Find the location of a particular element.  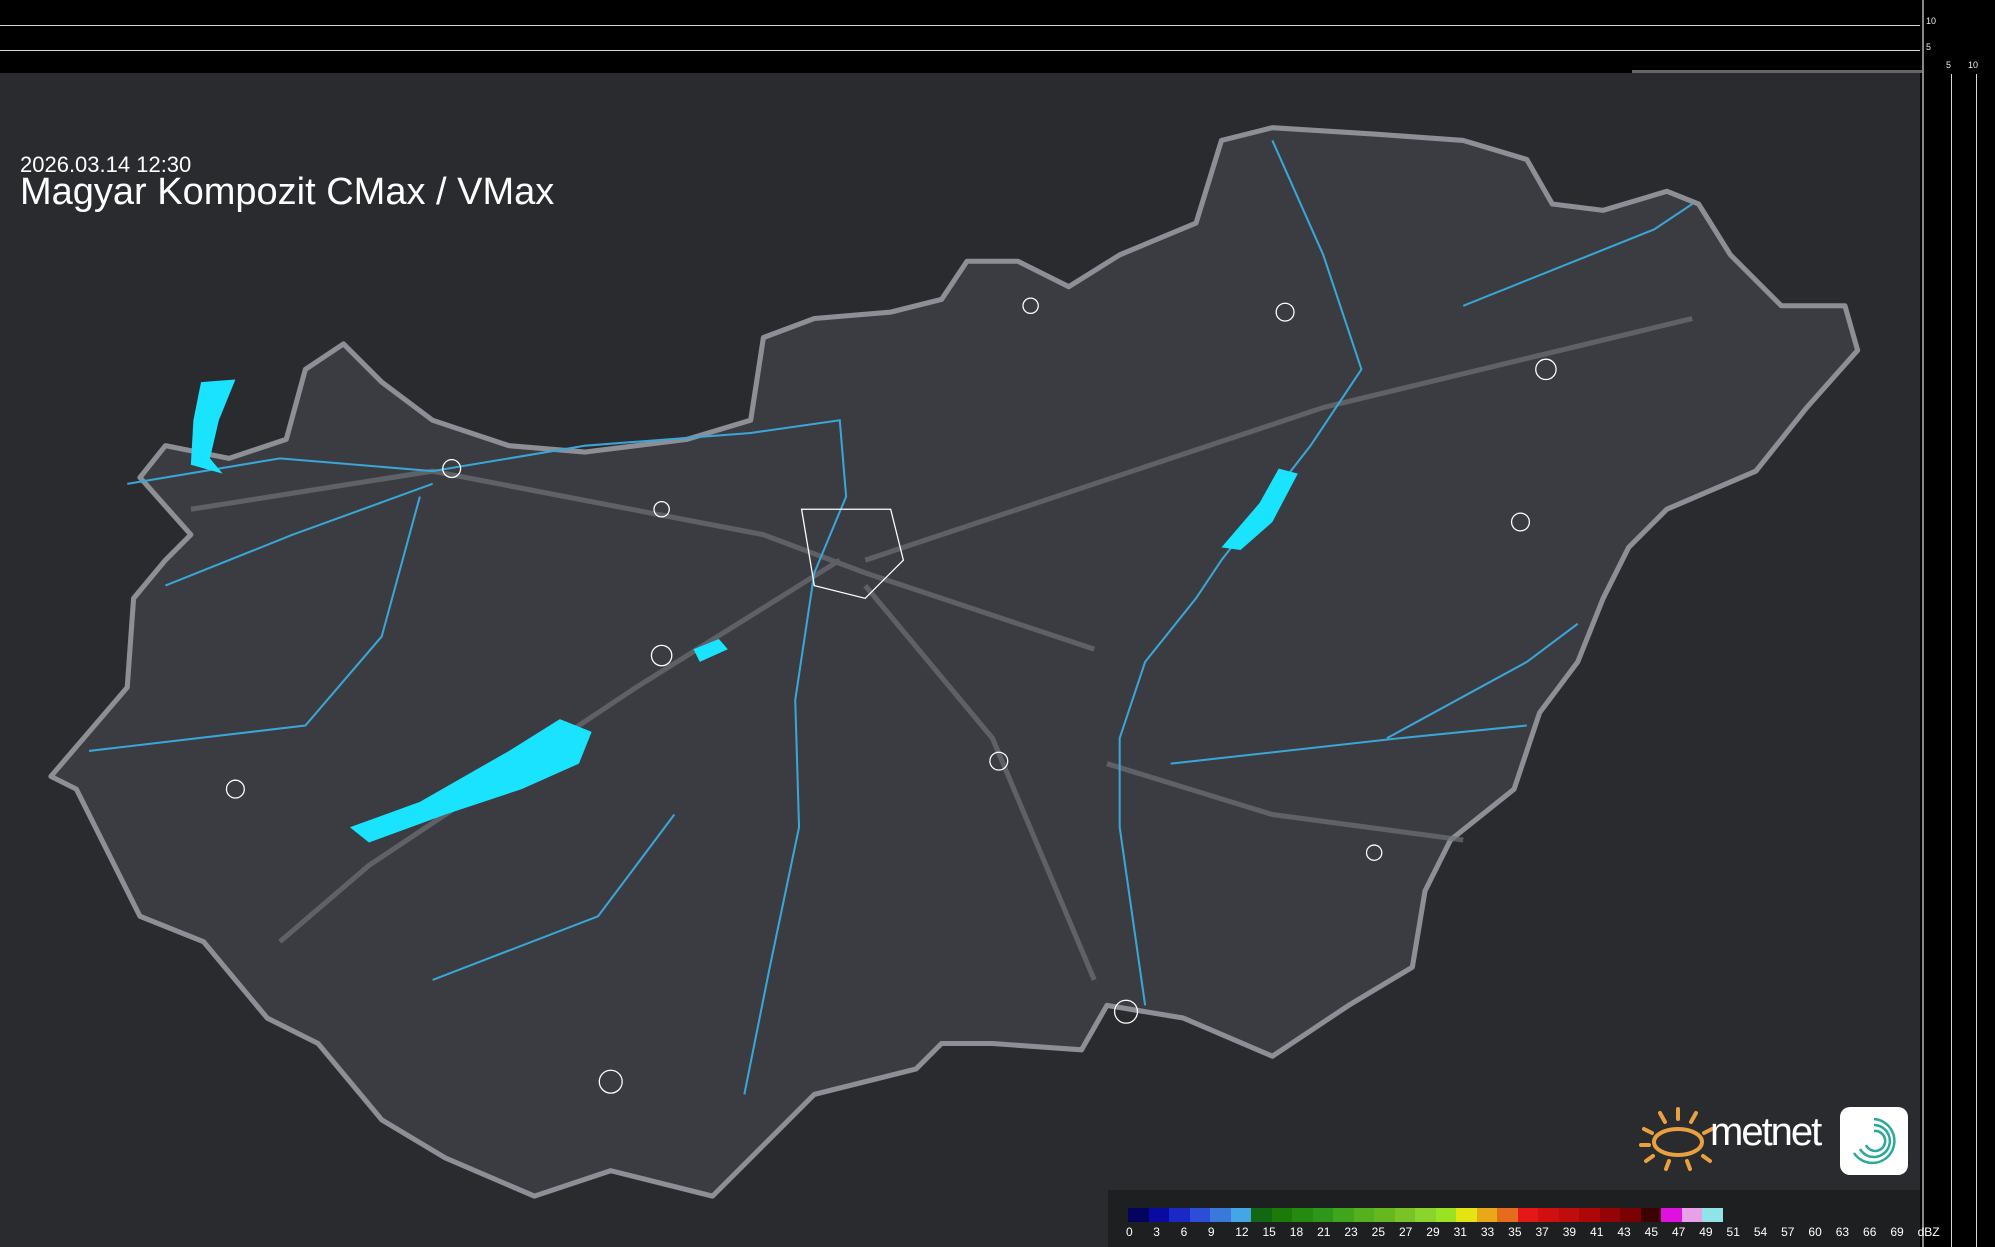

legend-label: 37 is located at coordinates (1542, 1232).